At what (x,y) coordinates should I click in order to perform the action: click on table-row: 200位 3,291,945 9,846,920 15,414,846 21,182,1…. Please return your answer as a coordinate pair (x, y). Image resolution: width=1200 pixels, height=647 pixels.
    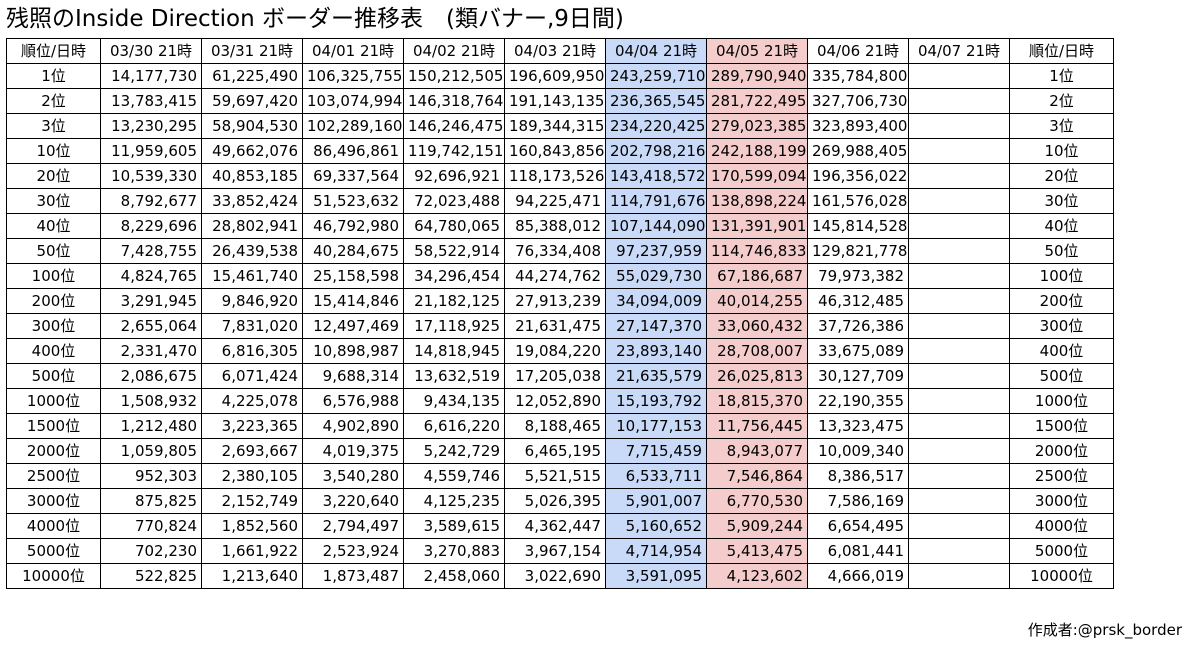
    Looking at the image, I should click on (560, 301).